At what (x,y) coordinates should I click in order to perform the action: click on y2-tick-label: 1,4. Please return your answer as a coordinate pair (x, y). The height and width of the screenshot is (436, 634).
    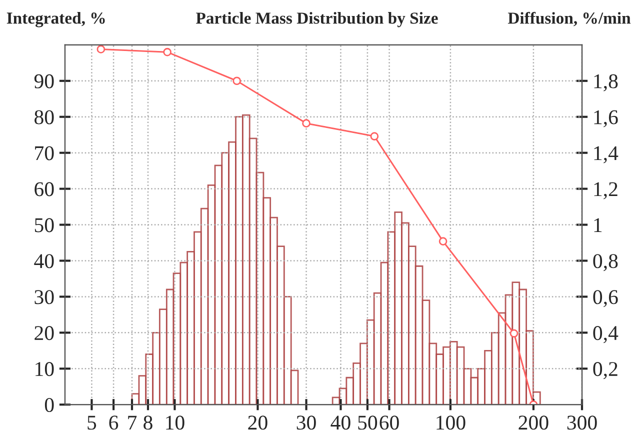
    Looking at the image, I should click on (606, 155).